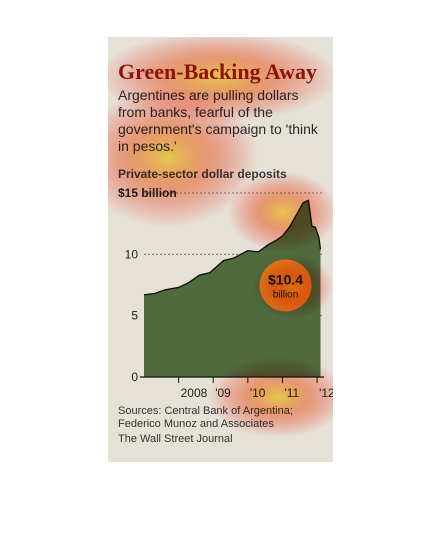  What do you see at coordinates (326, 393) in the screenshot?
I see `x-tick-label-4: '12` at bounding box center [326, 393].